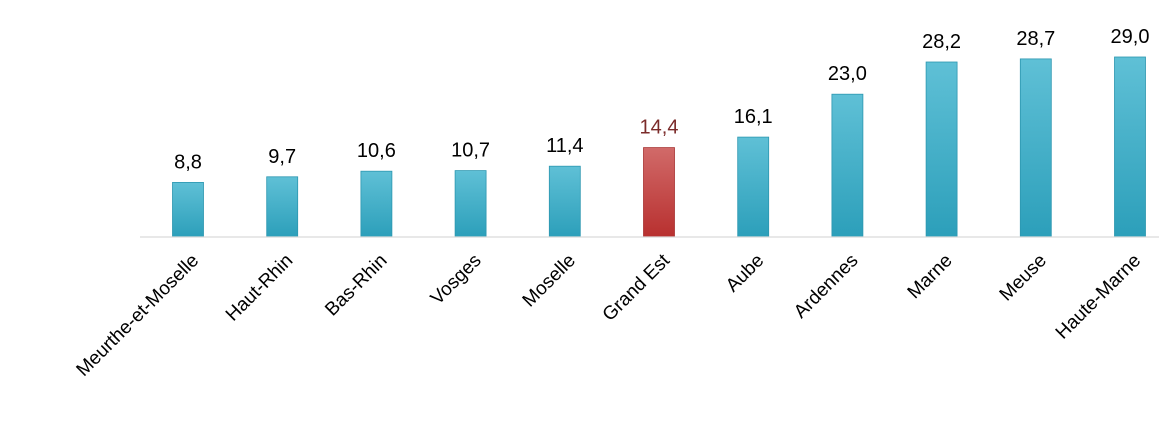  What do you see at coordinates (188, 162) in the screenshot?
I see `data-label-meurthe-et-moselle: 8,8` at bounding box center [188, 162].